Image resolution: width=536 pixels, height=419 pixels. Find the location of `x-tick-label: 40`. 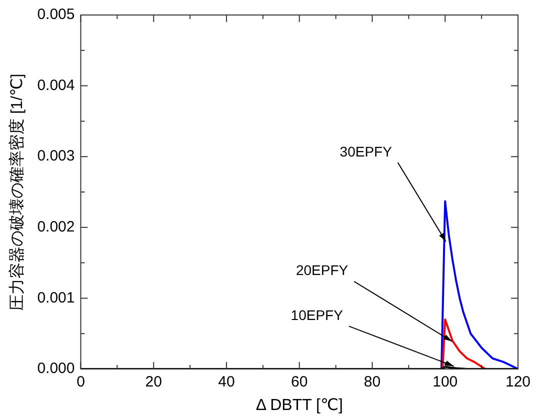

x-tick-label: 40 is located at coordinates (226, 382).